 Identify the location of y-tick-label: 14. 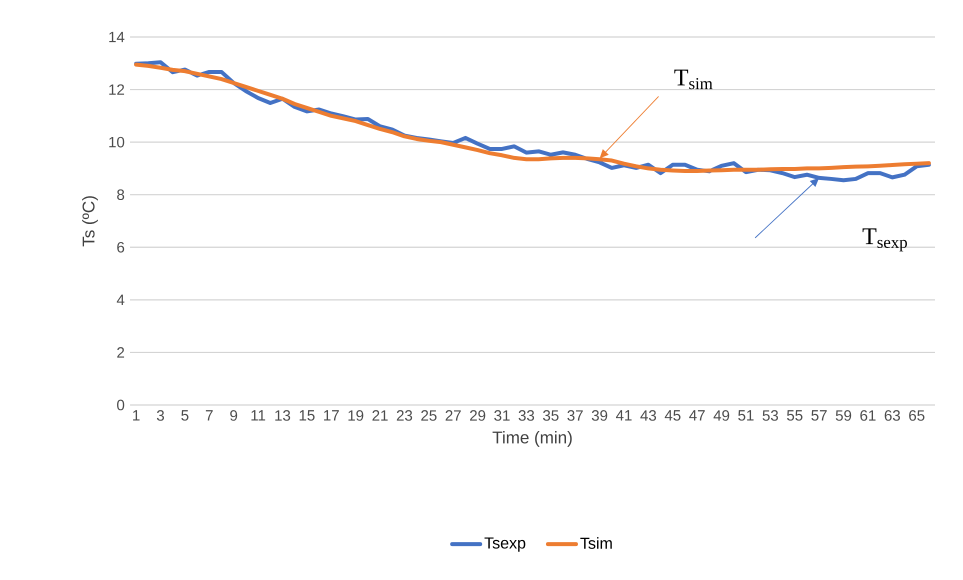
(116, 37).